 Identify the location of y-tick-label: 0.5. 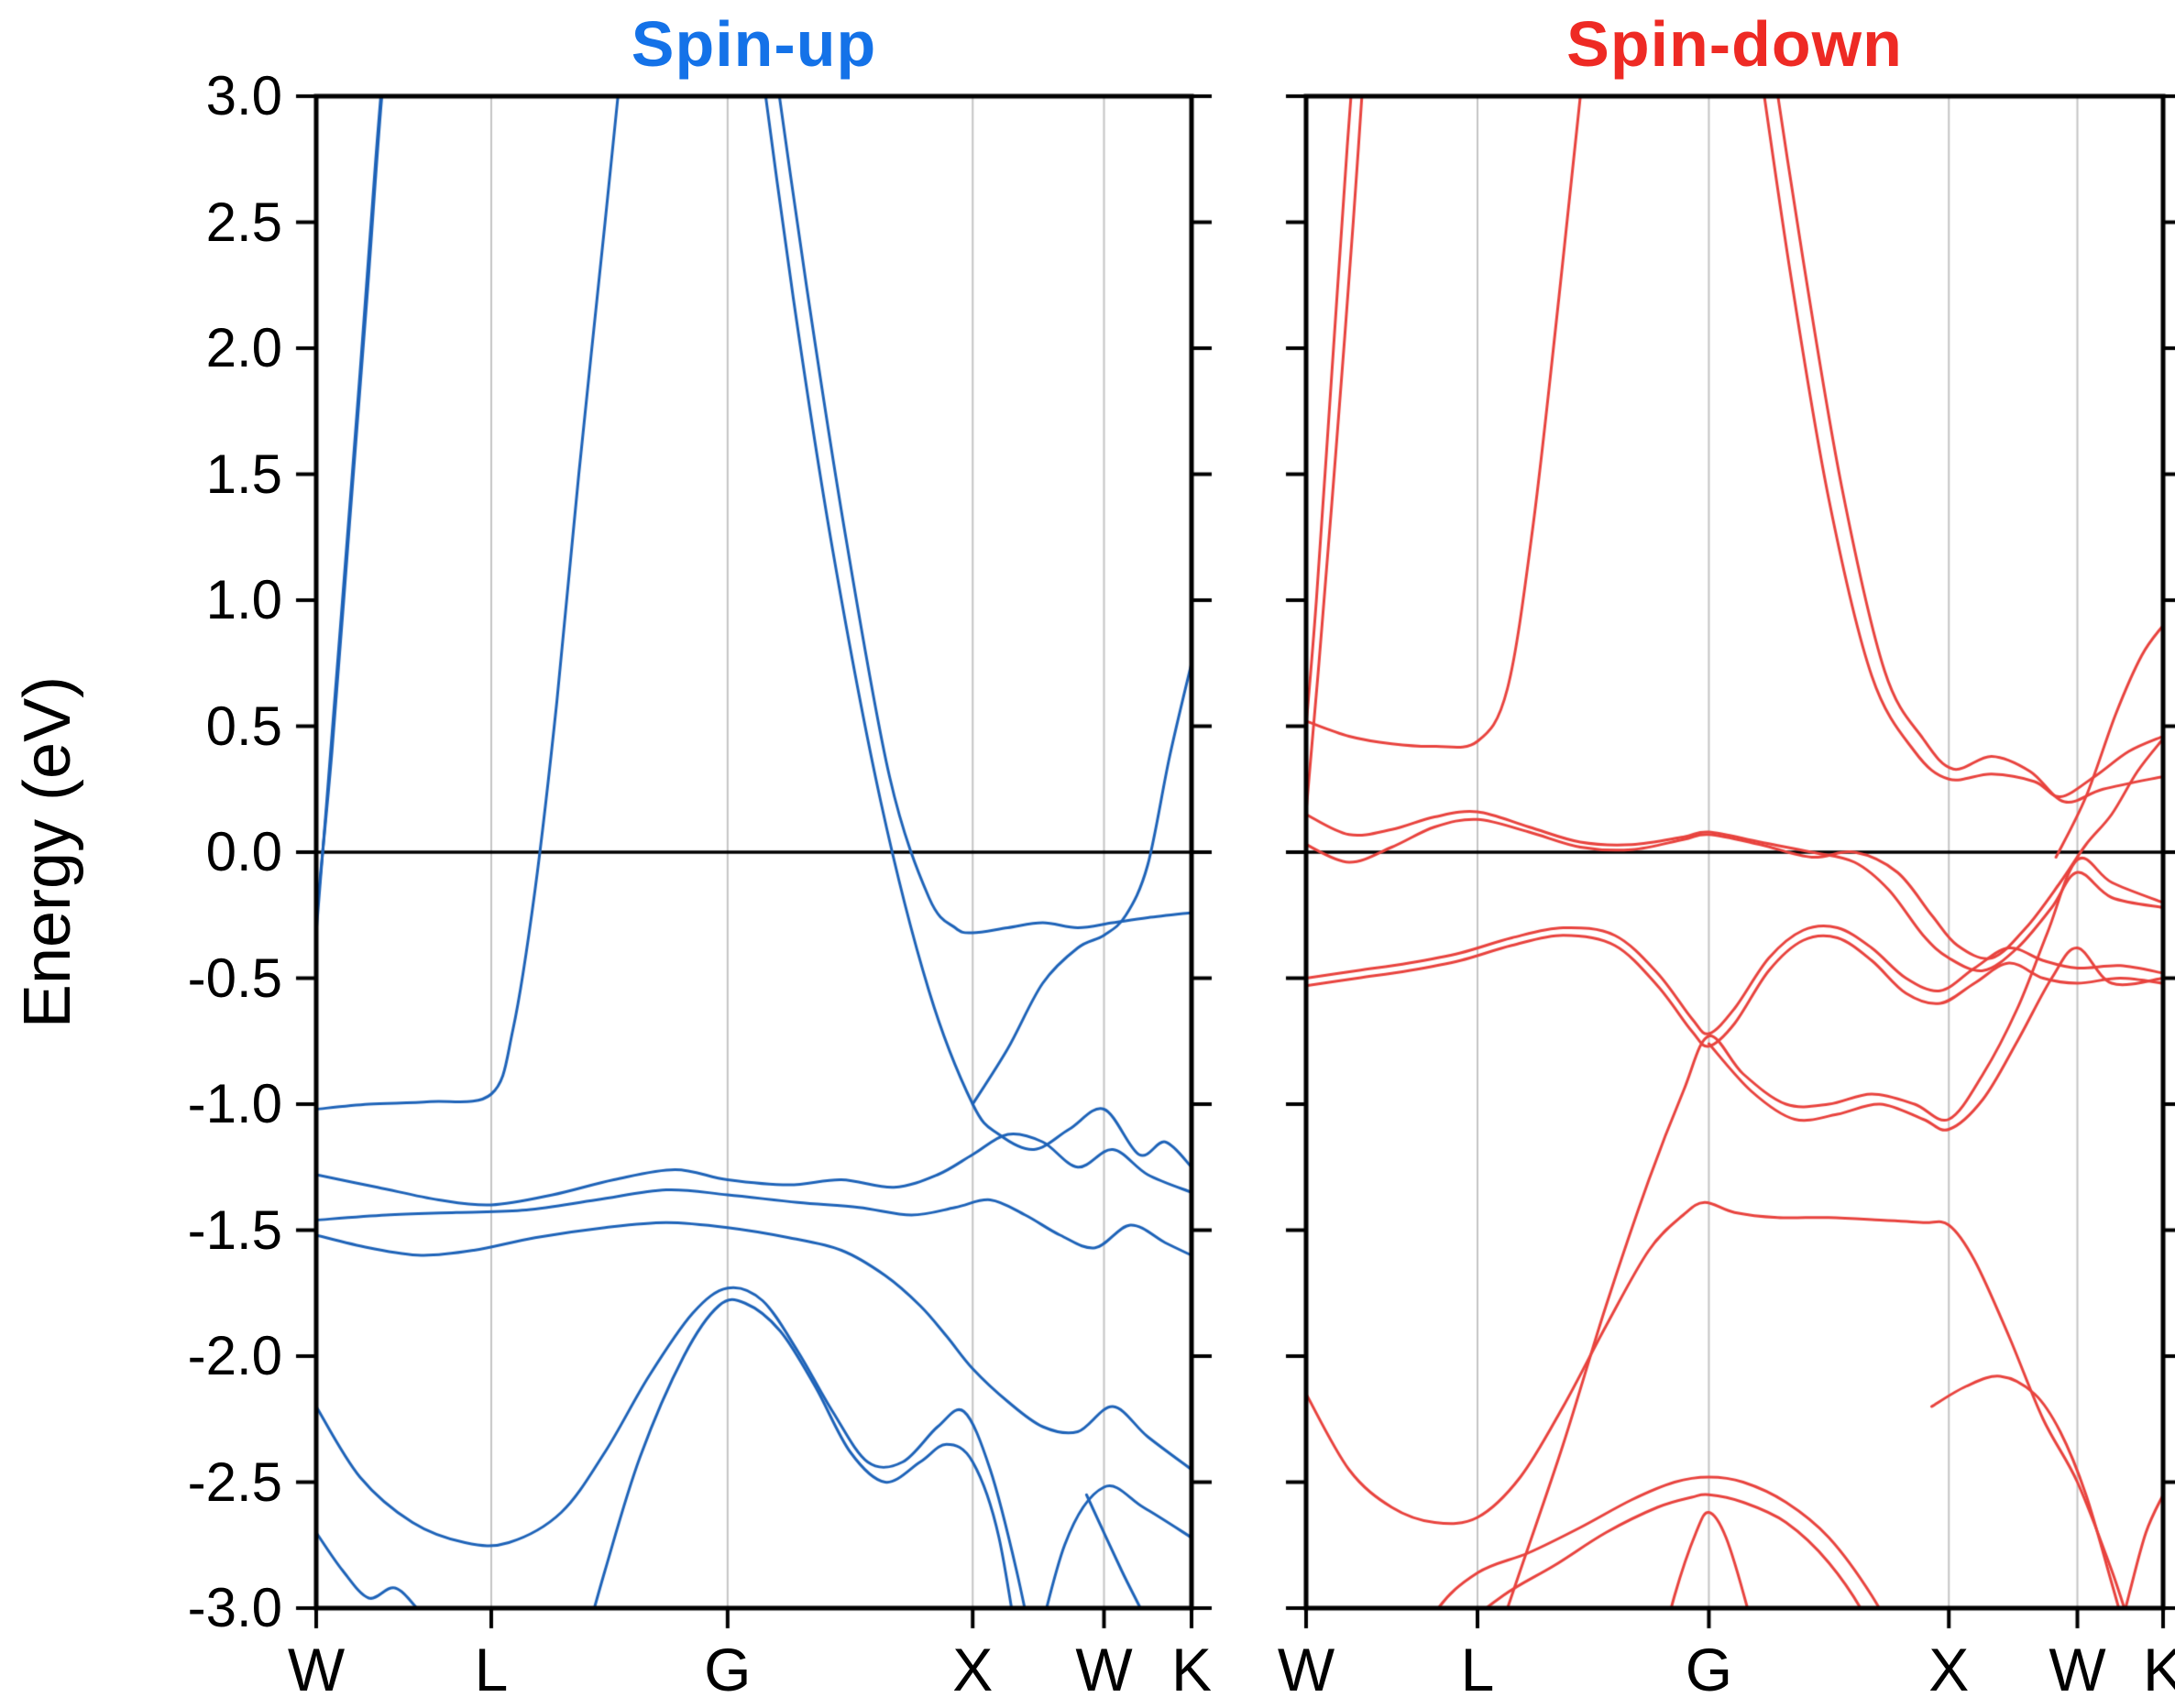
(243, 726).